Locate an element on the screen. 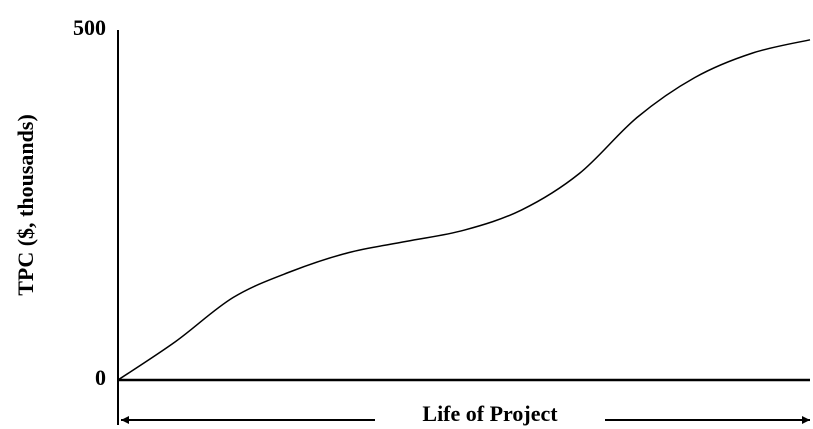 The image size is (813, 429). x-axis-label: Life of Project is located at coordinates (490, 413).